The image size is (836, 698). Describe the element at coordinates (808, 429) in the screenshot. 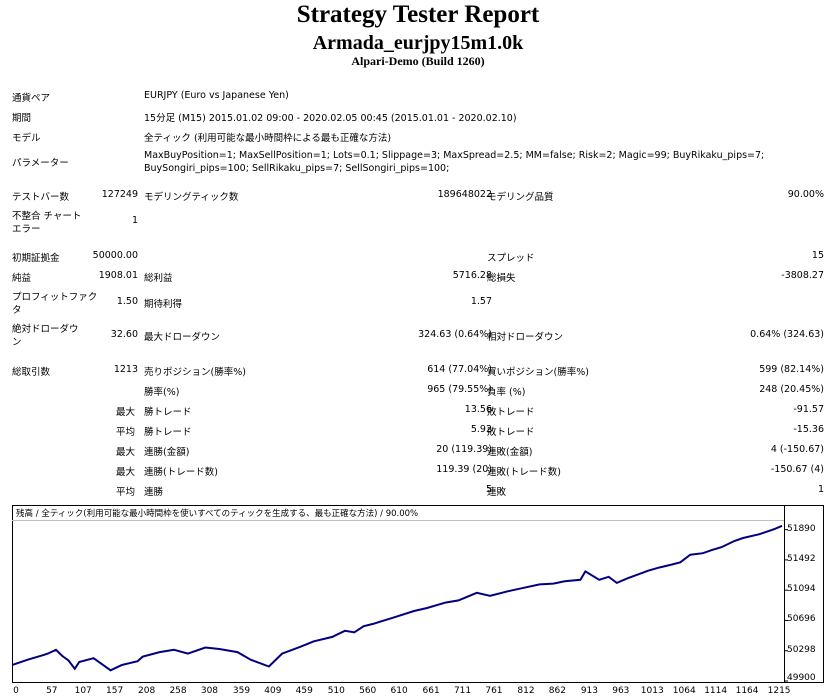

I see `avg-loss-value: -15.36` at that location.